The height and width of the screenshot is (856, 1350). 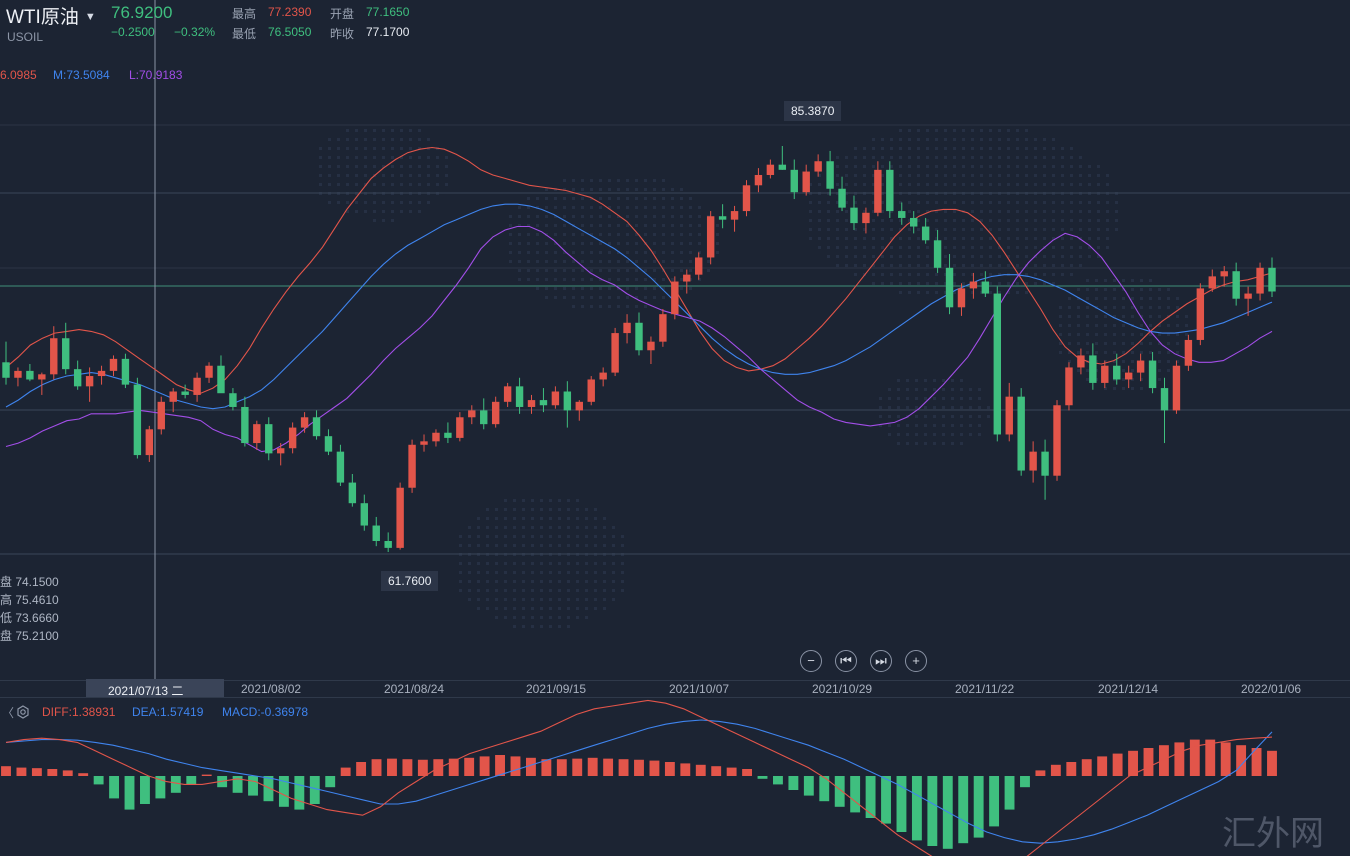 I want to click on zoom-in-button: +, so click(x=916, y=661).